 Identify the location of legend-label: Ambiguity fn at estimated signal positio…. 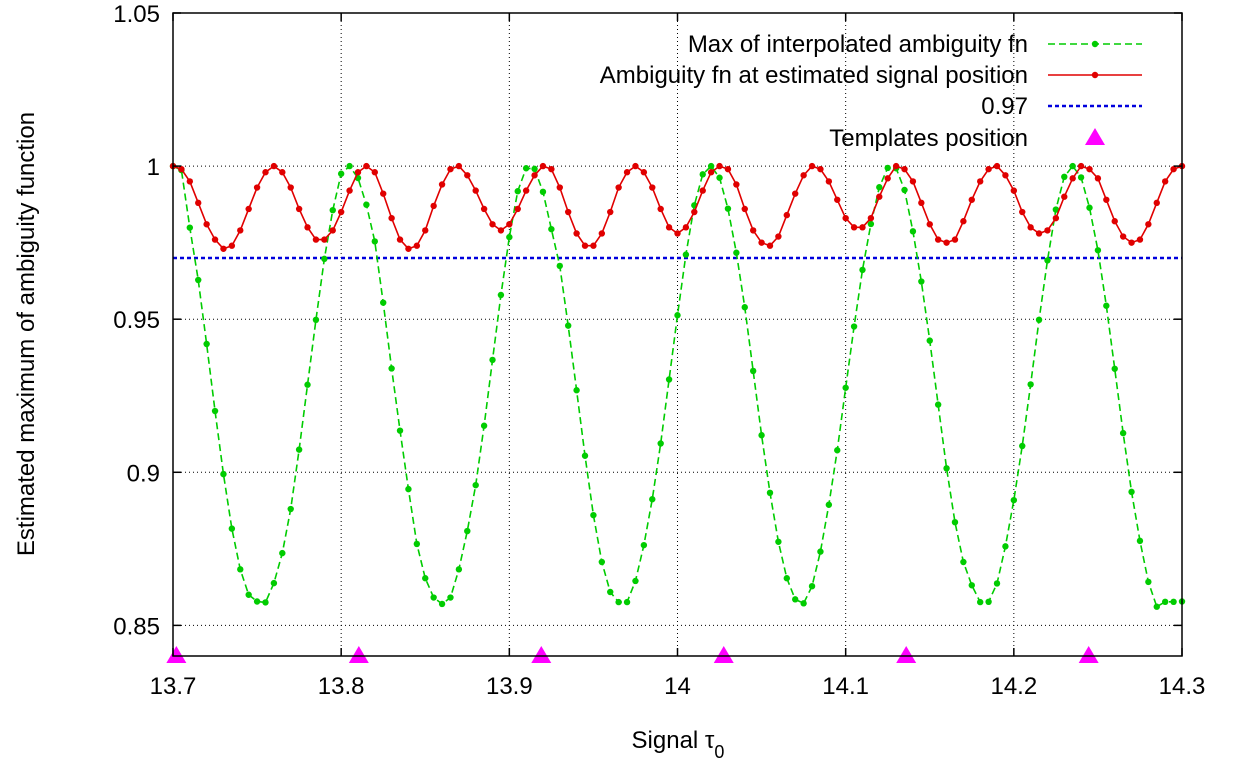
(814, 75).